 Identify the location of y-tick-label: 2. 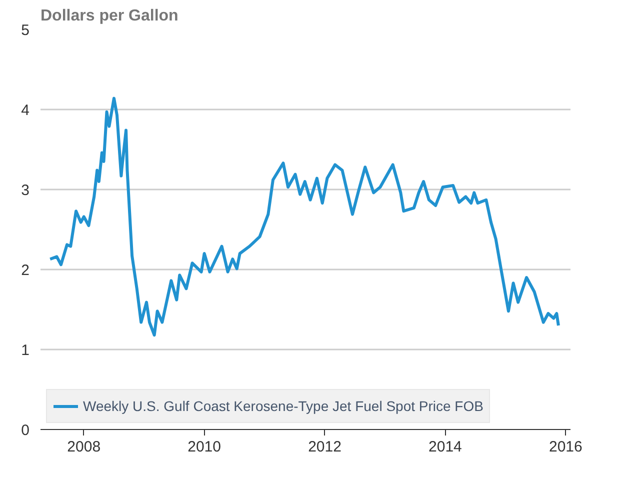
(25, 270).